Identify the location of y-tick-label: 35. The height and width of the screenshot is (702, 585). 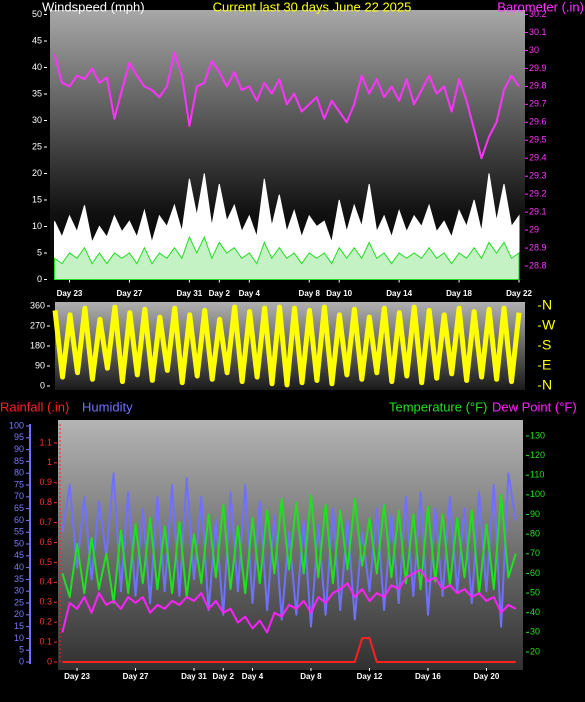
(37, 93).